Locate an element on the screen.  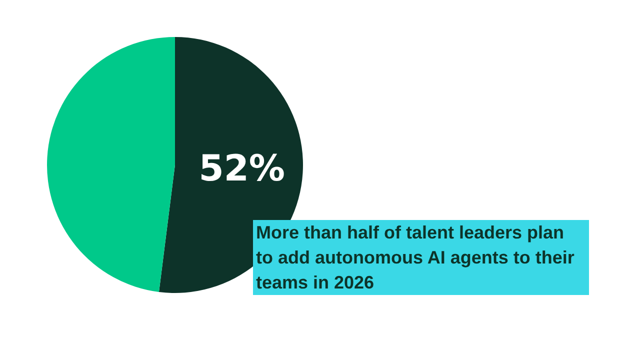
data-label: 52% is located at coordinates (241, 169).